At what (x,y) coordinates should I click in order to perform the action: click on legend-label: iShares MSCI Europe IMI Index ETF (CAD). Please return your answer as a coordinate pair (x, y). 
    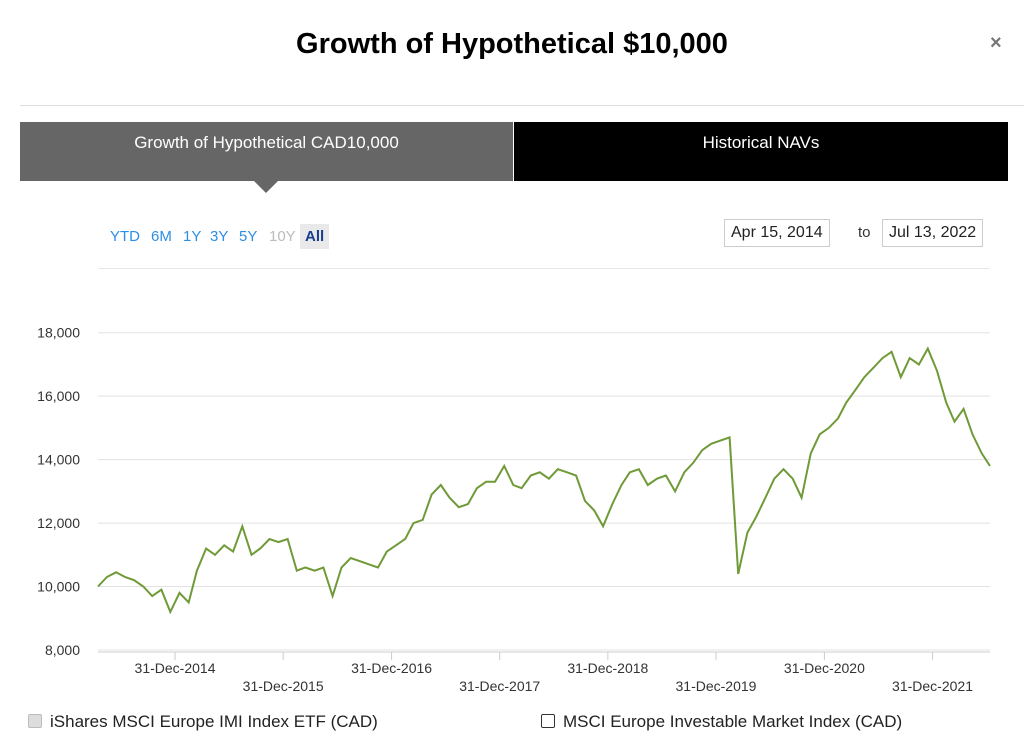
    Looking at the image, I should click on (214, 721).